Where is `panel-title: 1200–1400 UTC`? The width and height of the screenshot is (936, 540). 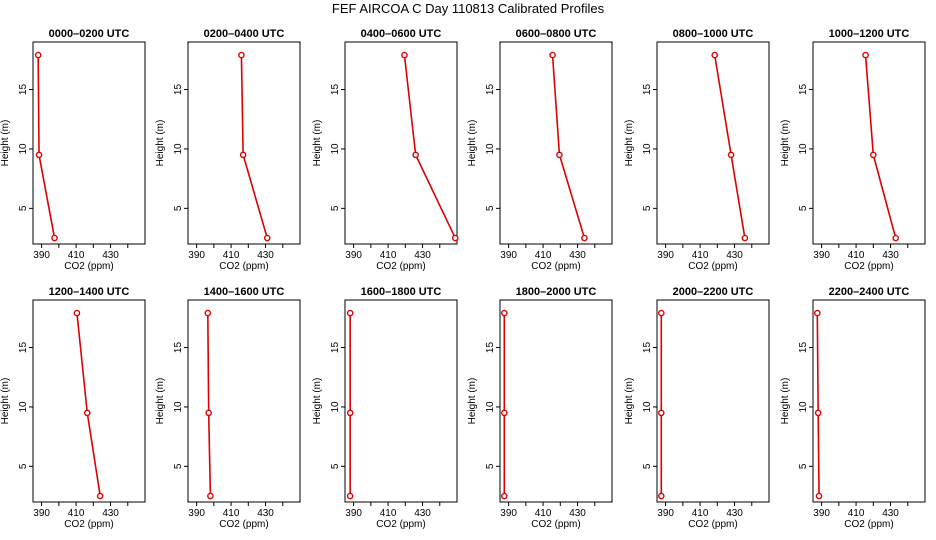
panel-title: 1200–1400 UTC is located at coordinates (89, 292).